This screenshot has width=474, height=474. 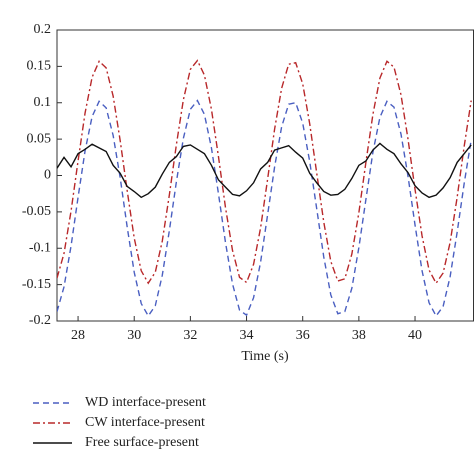 What do you see at coordinates (36, 284) in the screenshot?
I see `y-tick-label: -0.15` at bounding box center [36, 284].